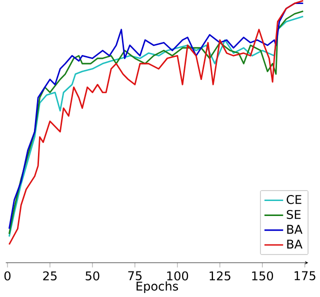  Describe the element at coordinates (7, 276) in the screenshot. I see `x-tick-label: 0` at that location.